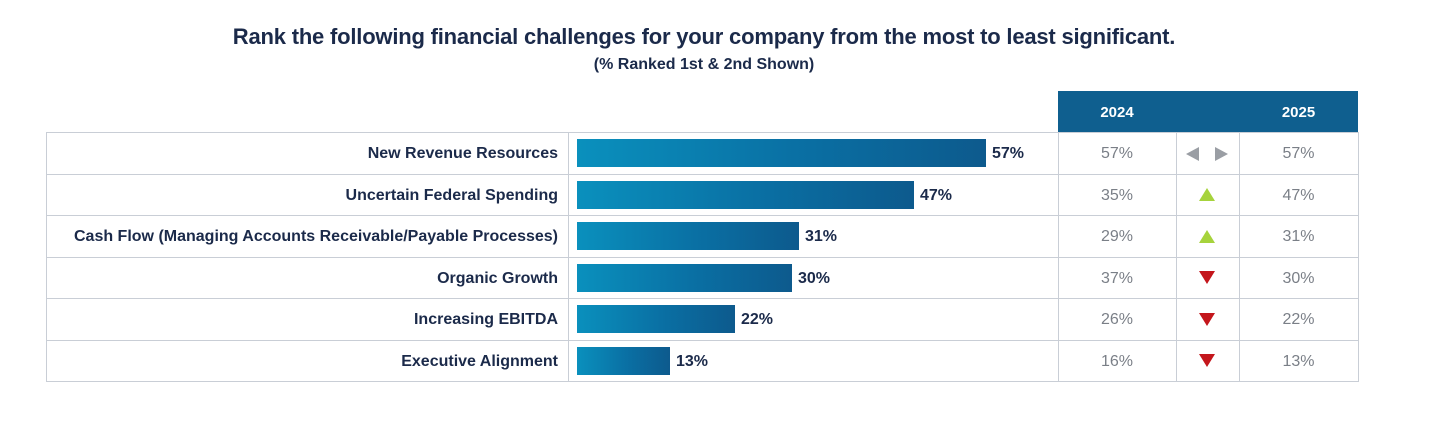 The image size is (1430, 435). I want to click on value-2024: 37%, so click(1117, 278).